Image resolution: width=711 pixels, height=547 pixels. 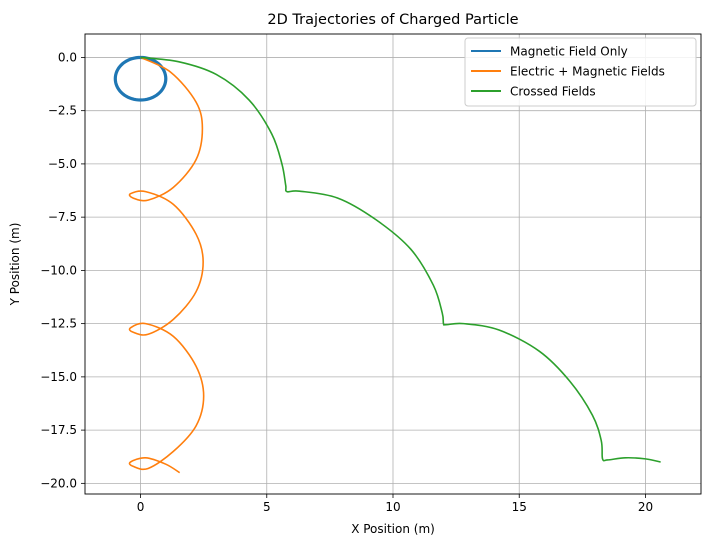 I want to click on legend-label: Magnetic Field Only, so click(x=569, y=52).